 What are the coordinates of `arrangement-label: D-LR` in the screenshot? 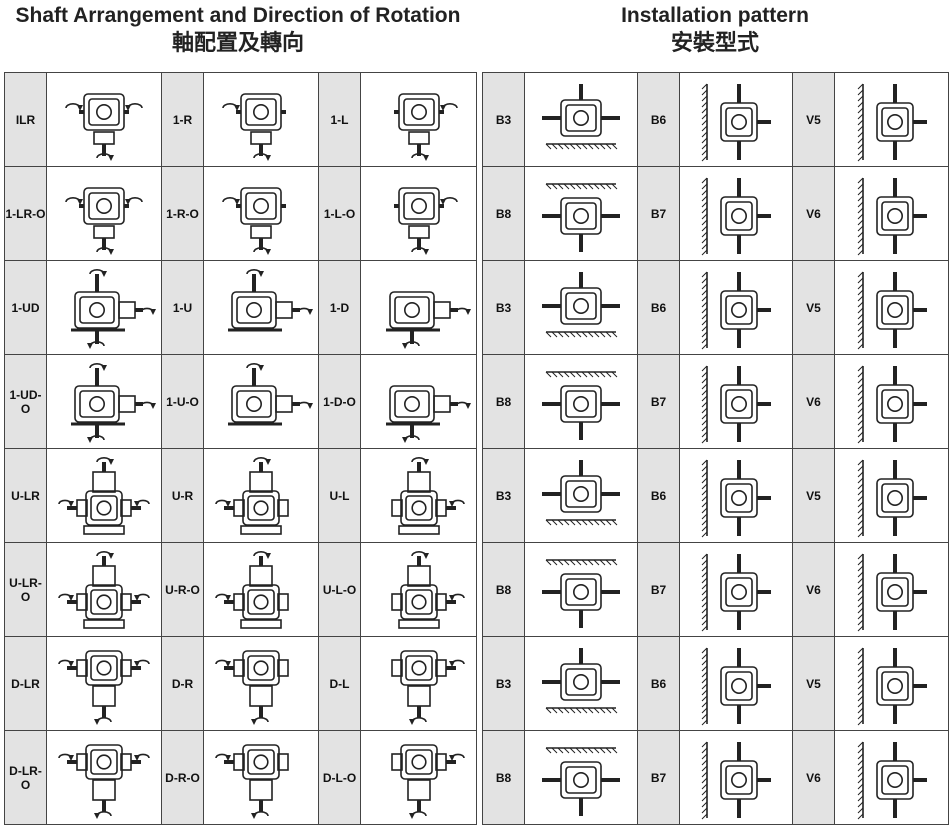 It's located at (25, 683).